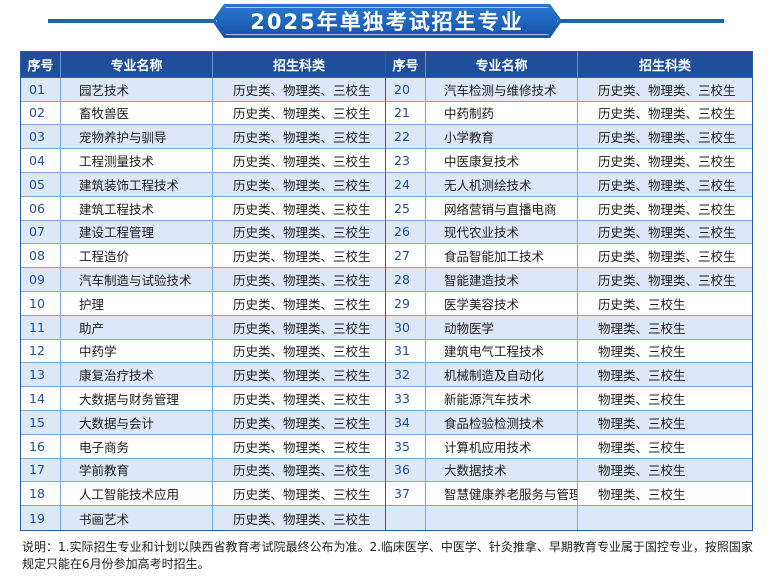 Image resolution: width=771 pixels, height=580 pixels. I want to click on table-row: 35 计算机应用技术 物理类、三校生, so click(569, 446).